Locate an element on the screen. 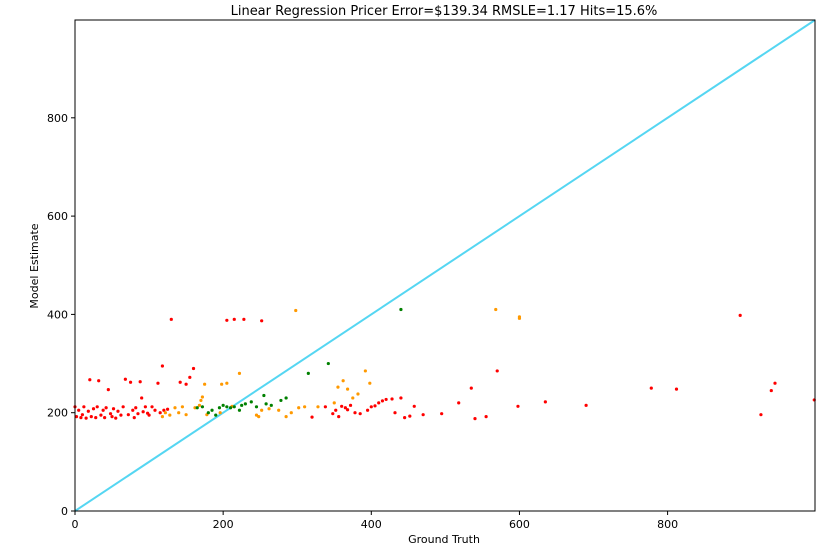 This screenshot has width=831, height=554. y-tick-label: 0 is located at coordinates (64, 511).